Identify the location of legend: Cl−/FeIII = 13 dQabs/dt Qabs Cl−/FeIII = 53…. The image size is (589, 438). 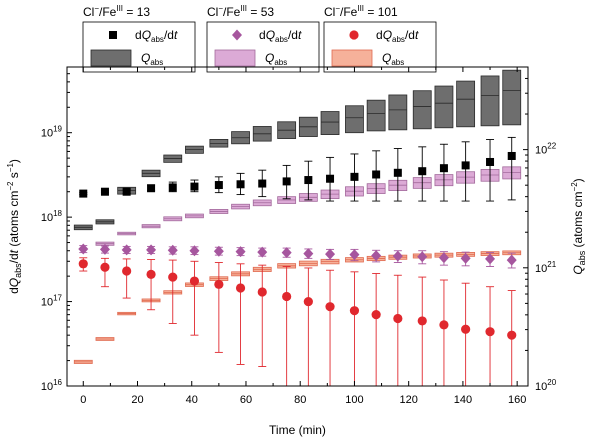
(259, 38).